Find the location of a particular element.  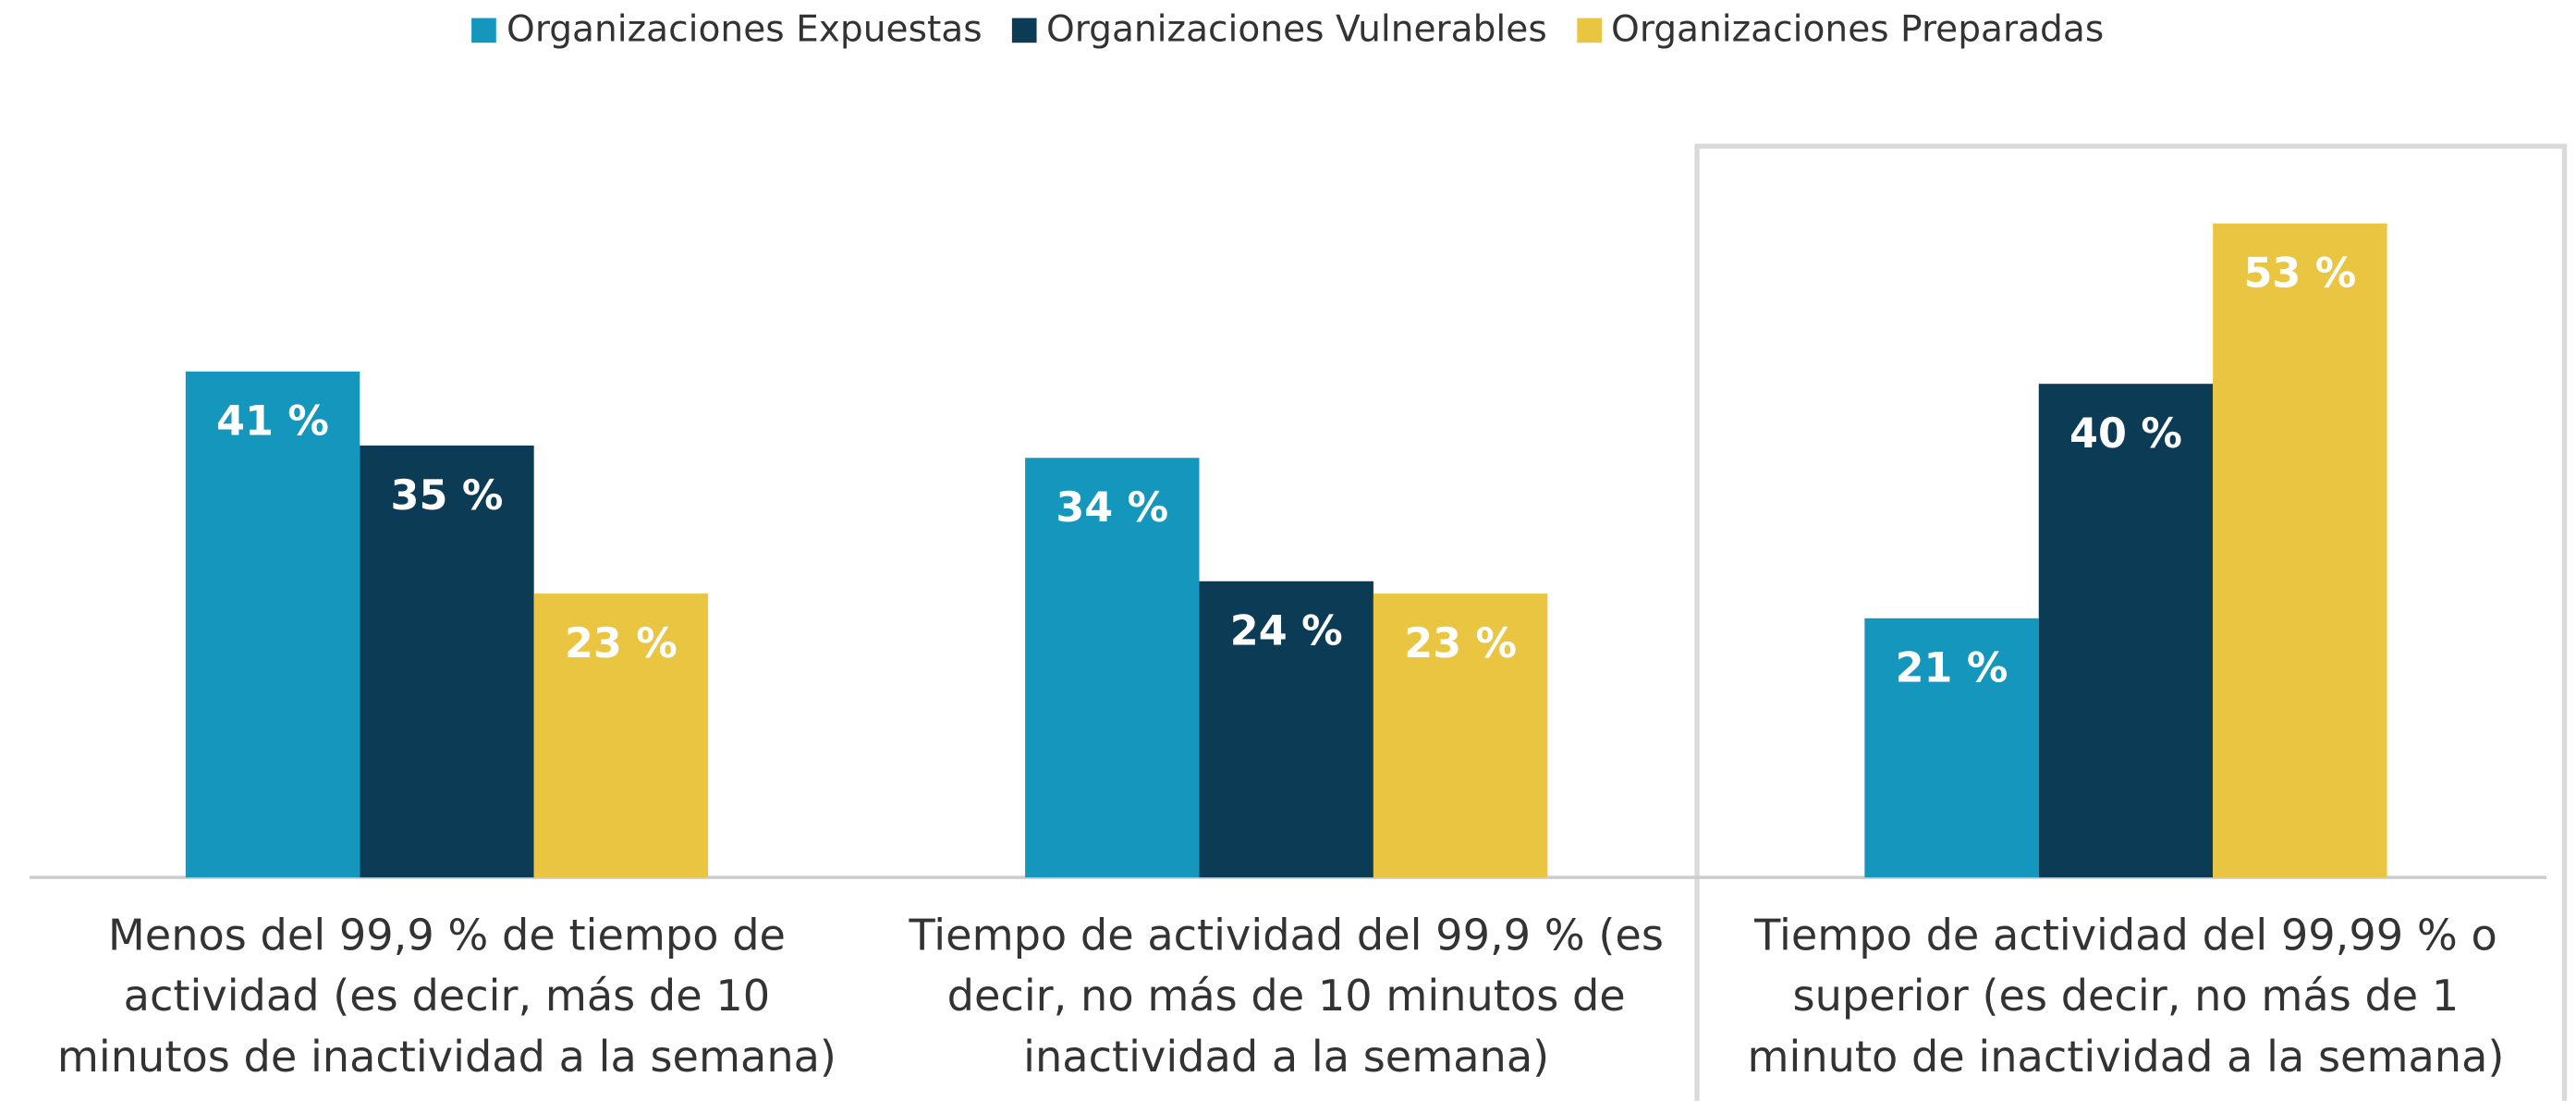

legend-item: Organizaciones Vulnerables is located at coordinates (1279, 31).